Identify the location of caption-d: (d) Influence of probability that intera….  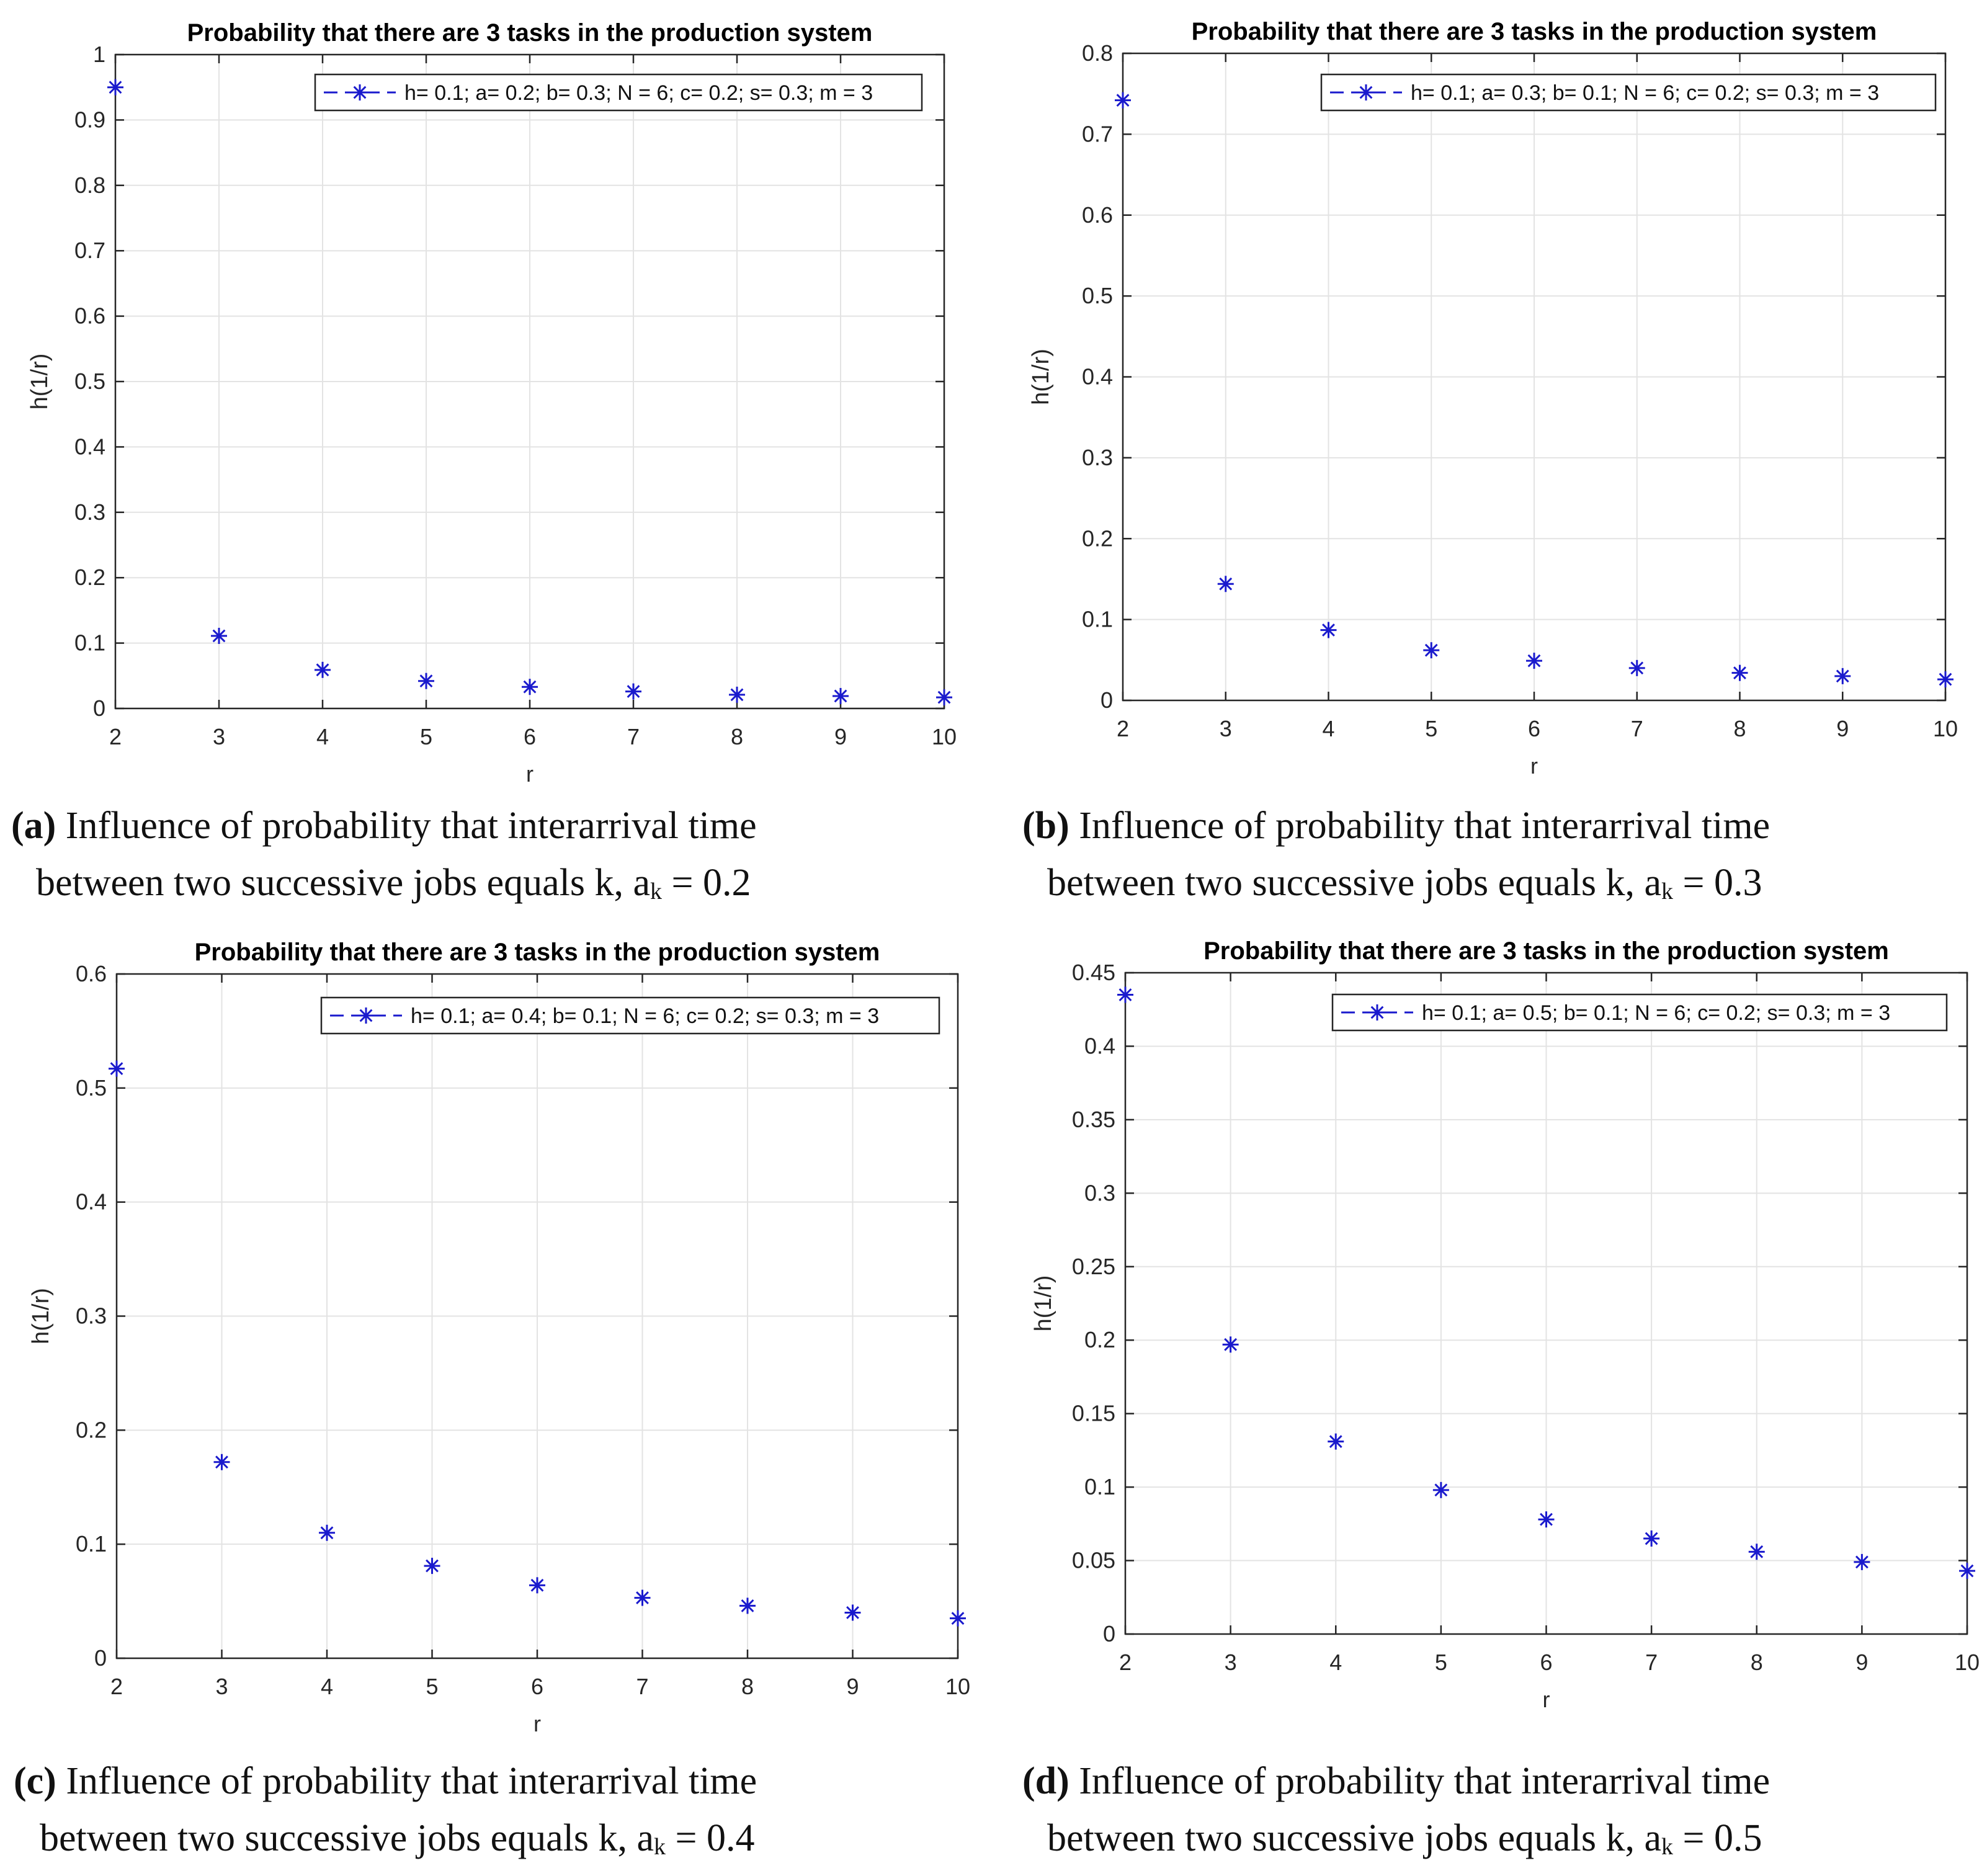
(1396, 1814).